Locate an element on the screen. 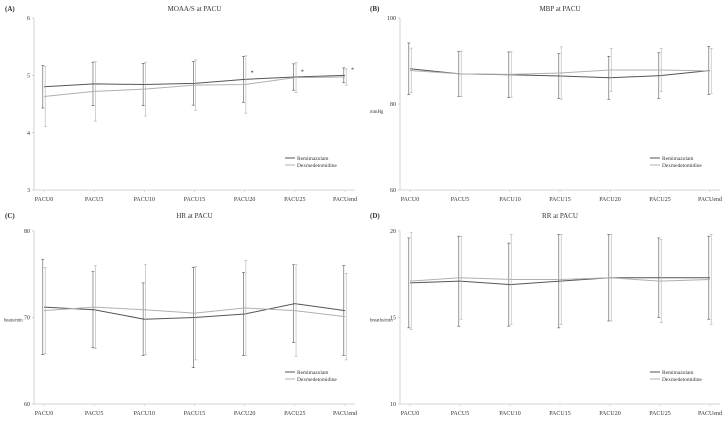 The width and height of the screenshot is (728, 421). y-axis-unit: breaths/min is located at coordinates (381, 321).